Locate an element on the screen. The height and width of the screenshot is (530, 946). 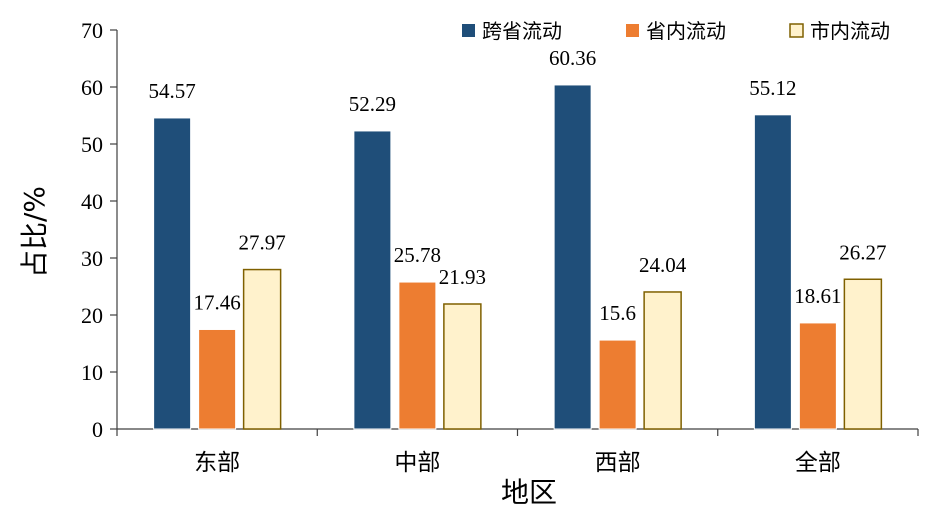
y-tick-label: 10 is located at coordinates (92, 372).